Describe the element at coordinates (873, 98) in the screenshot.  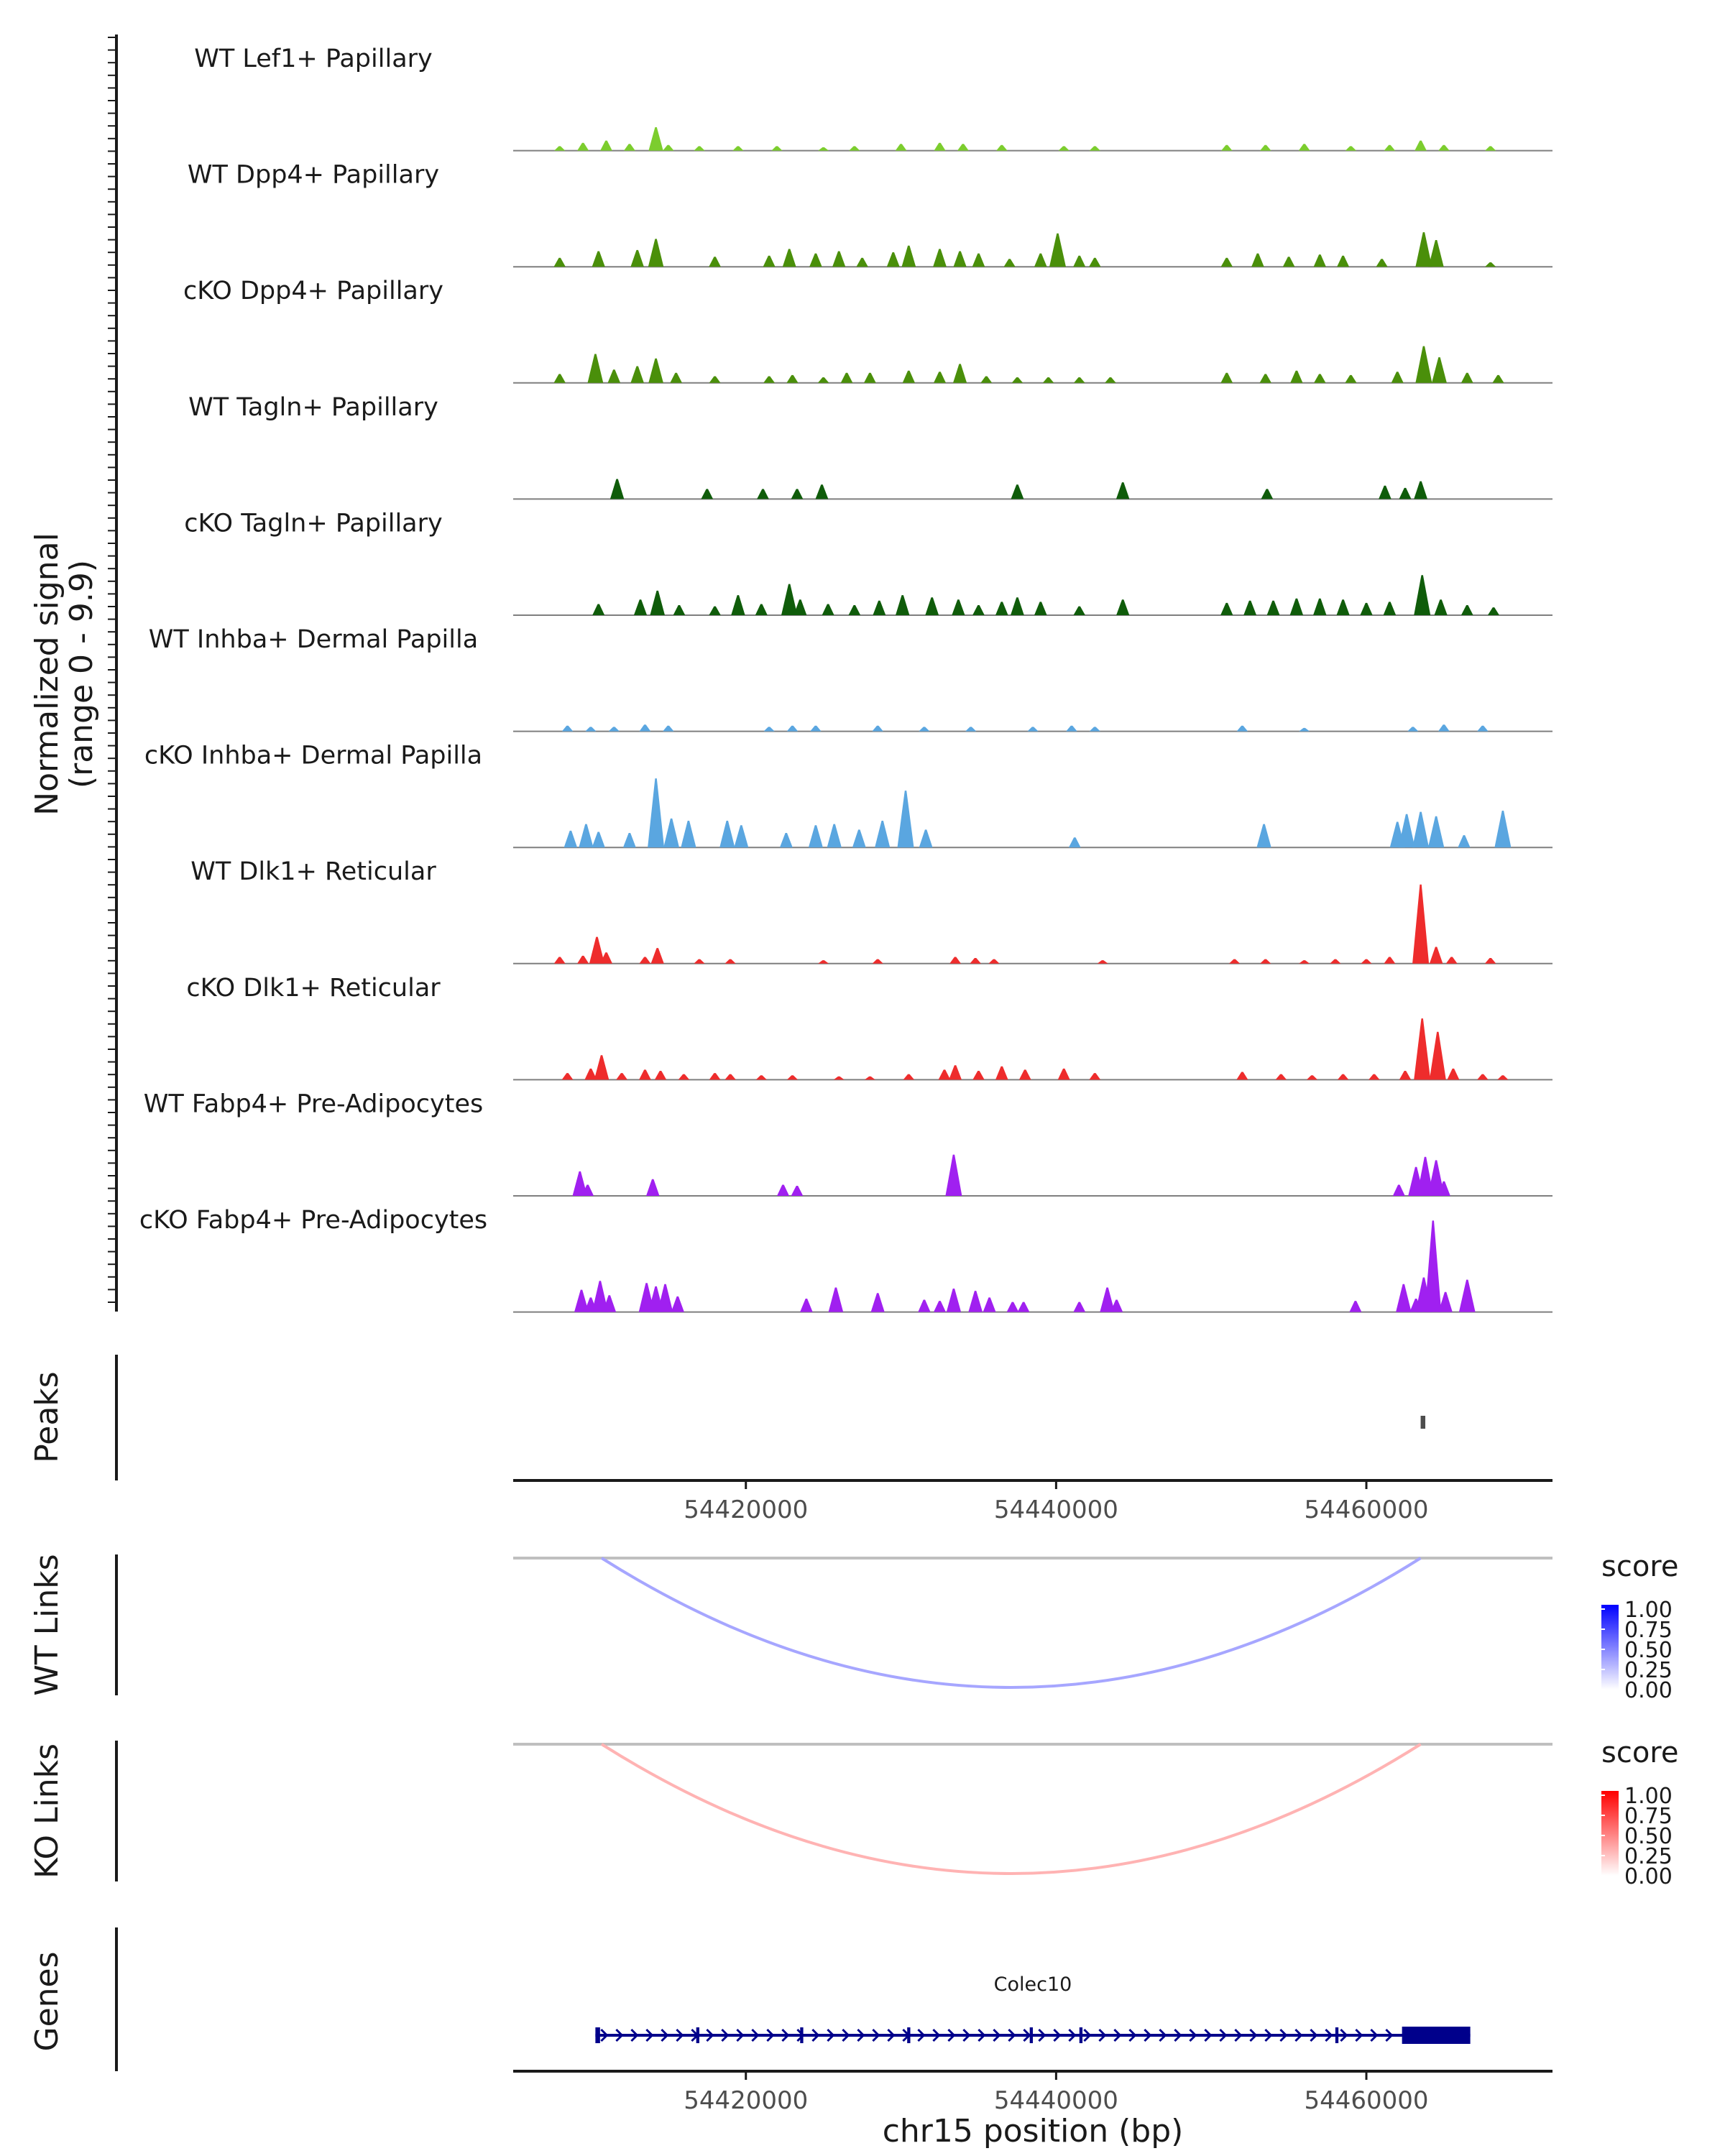
I see `track-0: WT Lef1+ Papillary` at that location.